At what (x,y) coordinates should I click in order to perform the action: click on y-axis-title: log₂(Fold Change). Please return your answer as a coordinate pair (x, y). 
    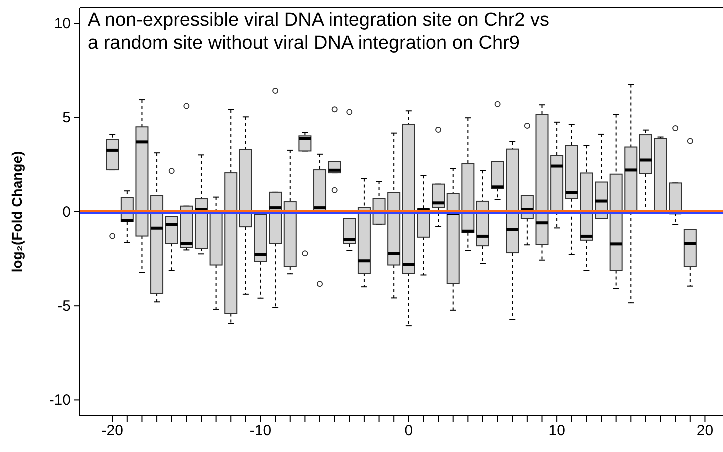
    Looking at the image, I should click on (17, 212).